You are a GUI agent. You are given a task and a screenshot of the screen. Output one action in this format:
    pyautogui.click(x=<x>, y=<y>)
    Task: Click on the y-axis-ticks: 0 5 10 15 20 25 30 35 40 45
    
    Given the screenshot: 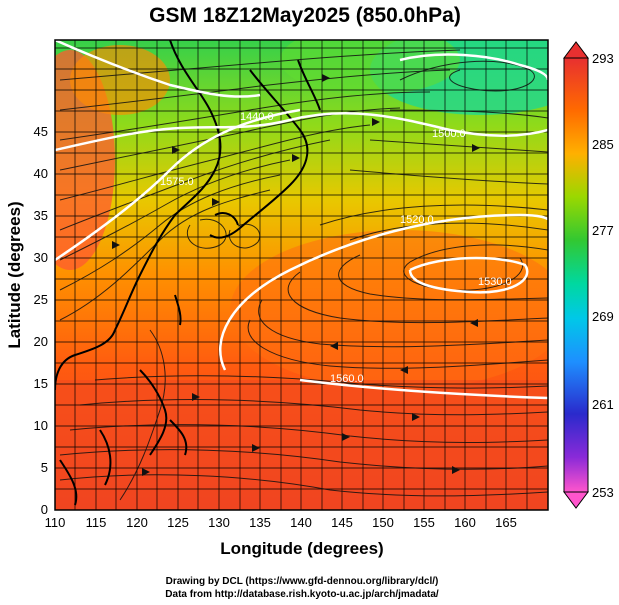 What is the action you would take?
    pyautogui.click(x=41, y=320)
    